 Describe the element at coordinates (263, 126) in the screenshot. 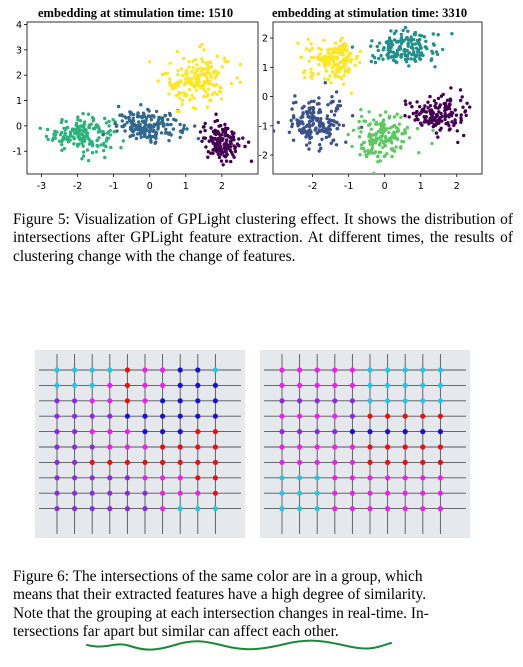

I see `y-tick-label: -1` at that location.